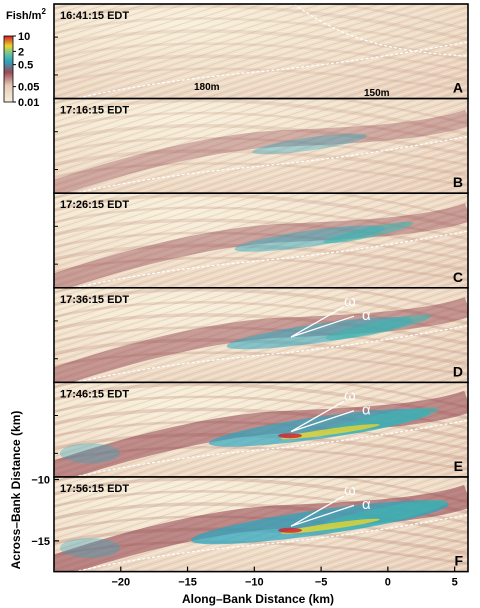 This screenshot has width=480, height=608. I want to click on panel-b: 17:16:15 EDT B, so click(261, 145).